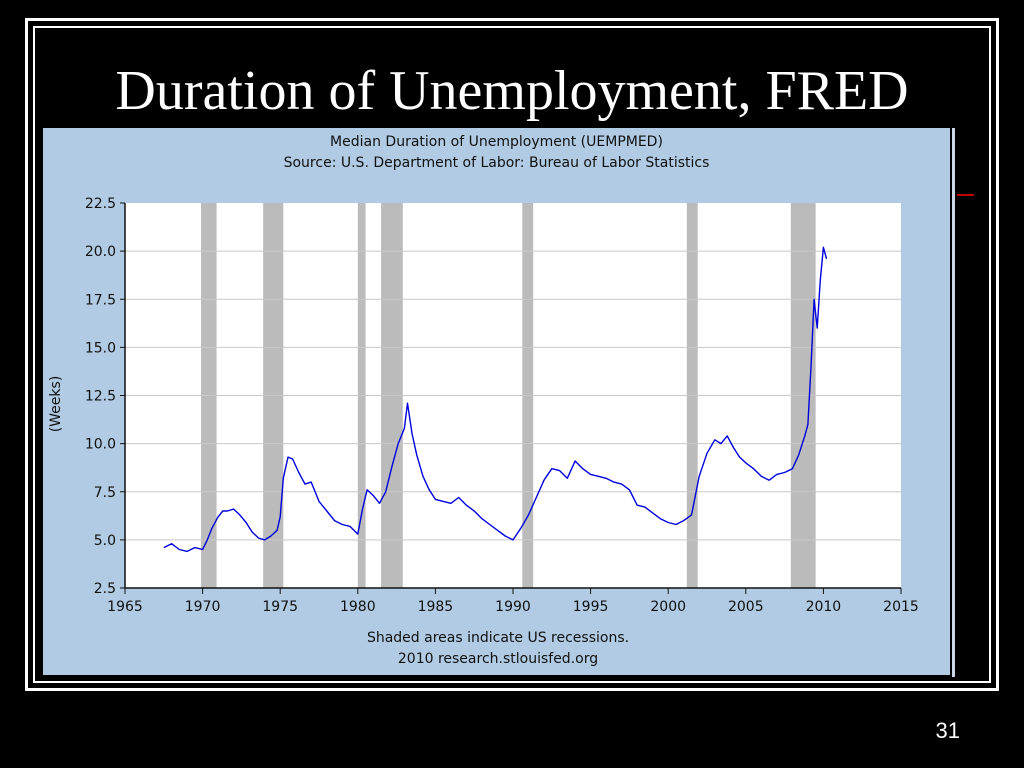  I want to click on x-tick-label: 1970, so click(203, 607).